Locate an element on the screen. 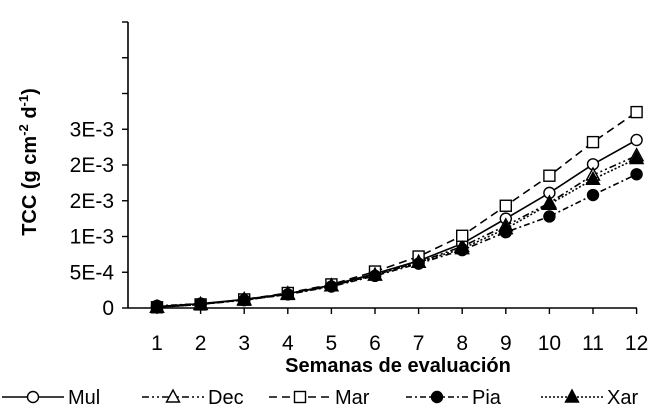 The image size is (665, 412). legend-marker-pia is located at coordinates (437, 397).